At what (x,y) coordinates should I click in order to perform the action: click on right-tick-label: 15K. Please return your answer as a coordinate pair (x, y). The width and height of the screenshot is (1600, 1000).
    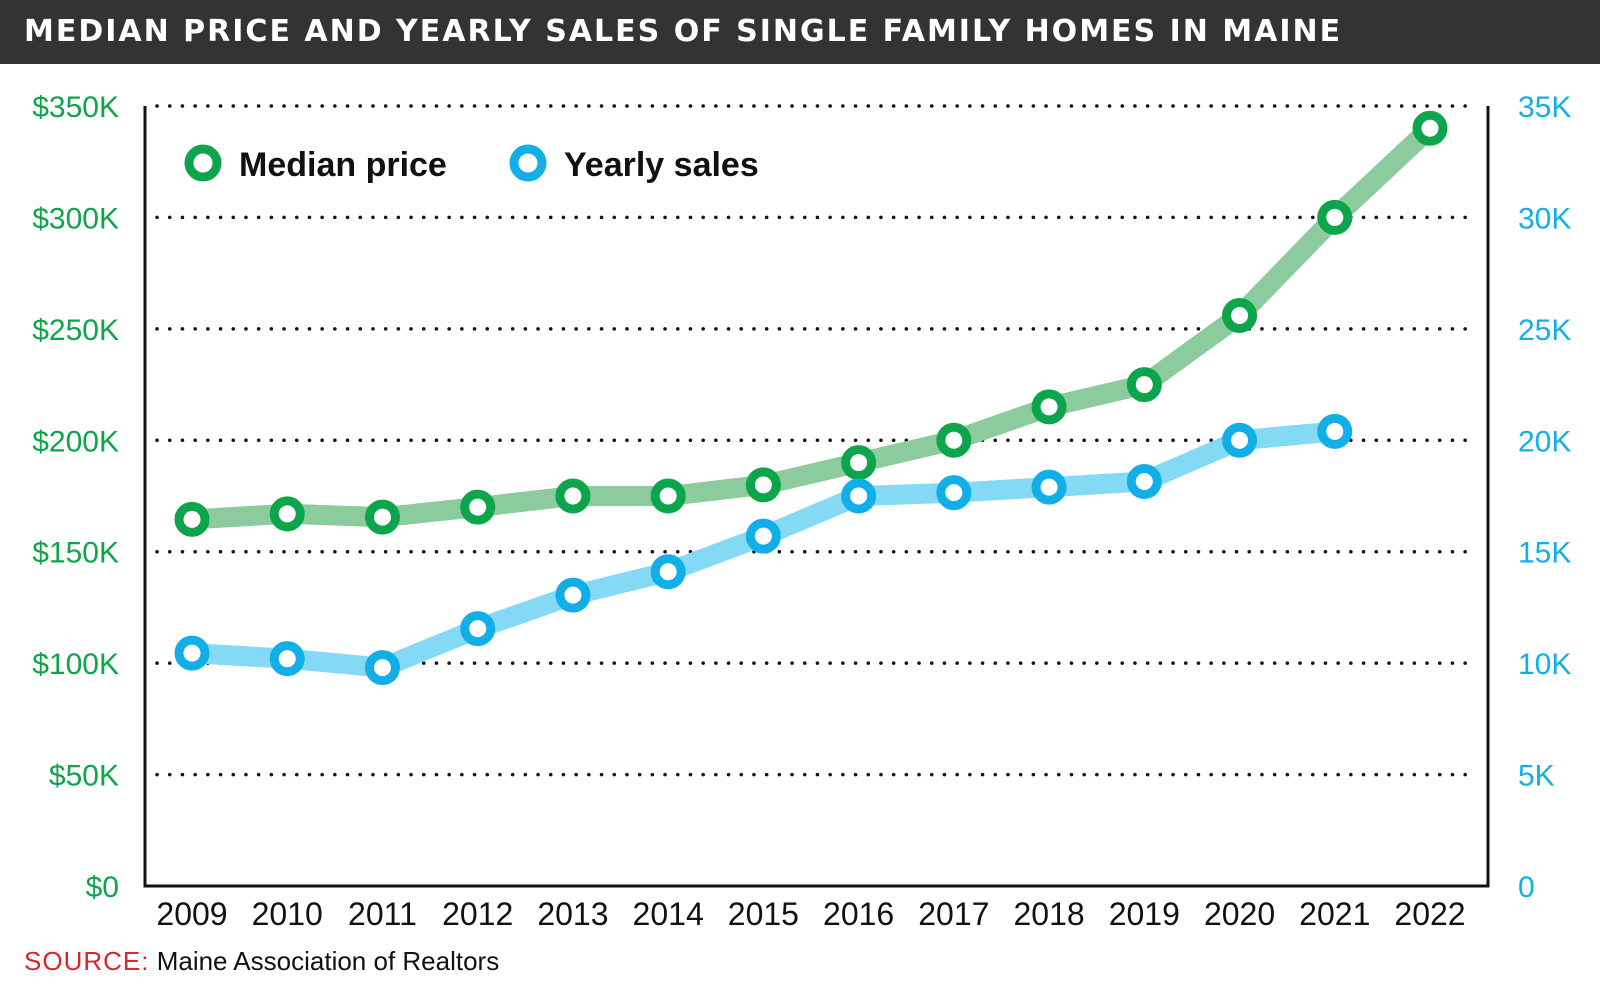
    Looking at the image, I should click on (1544, 553).